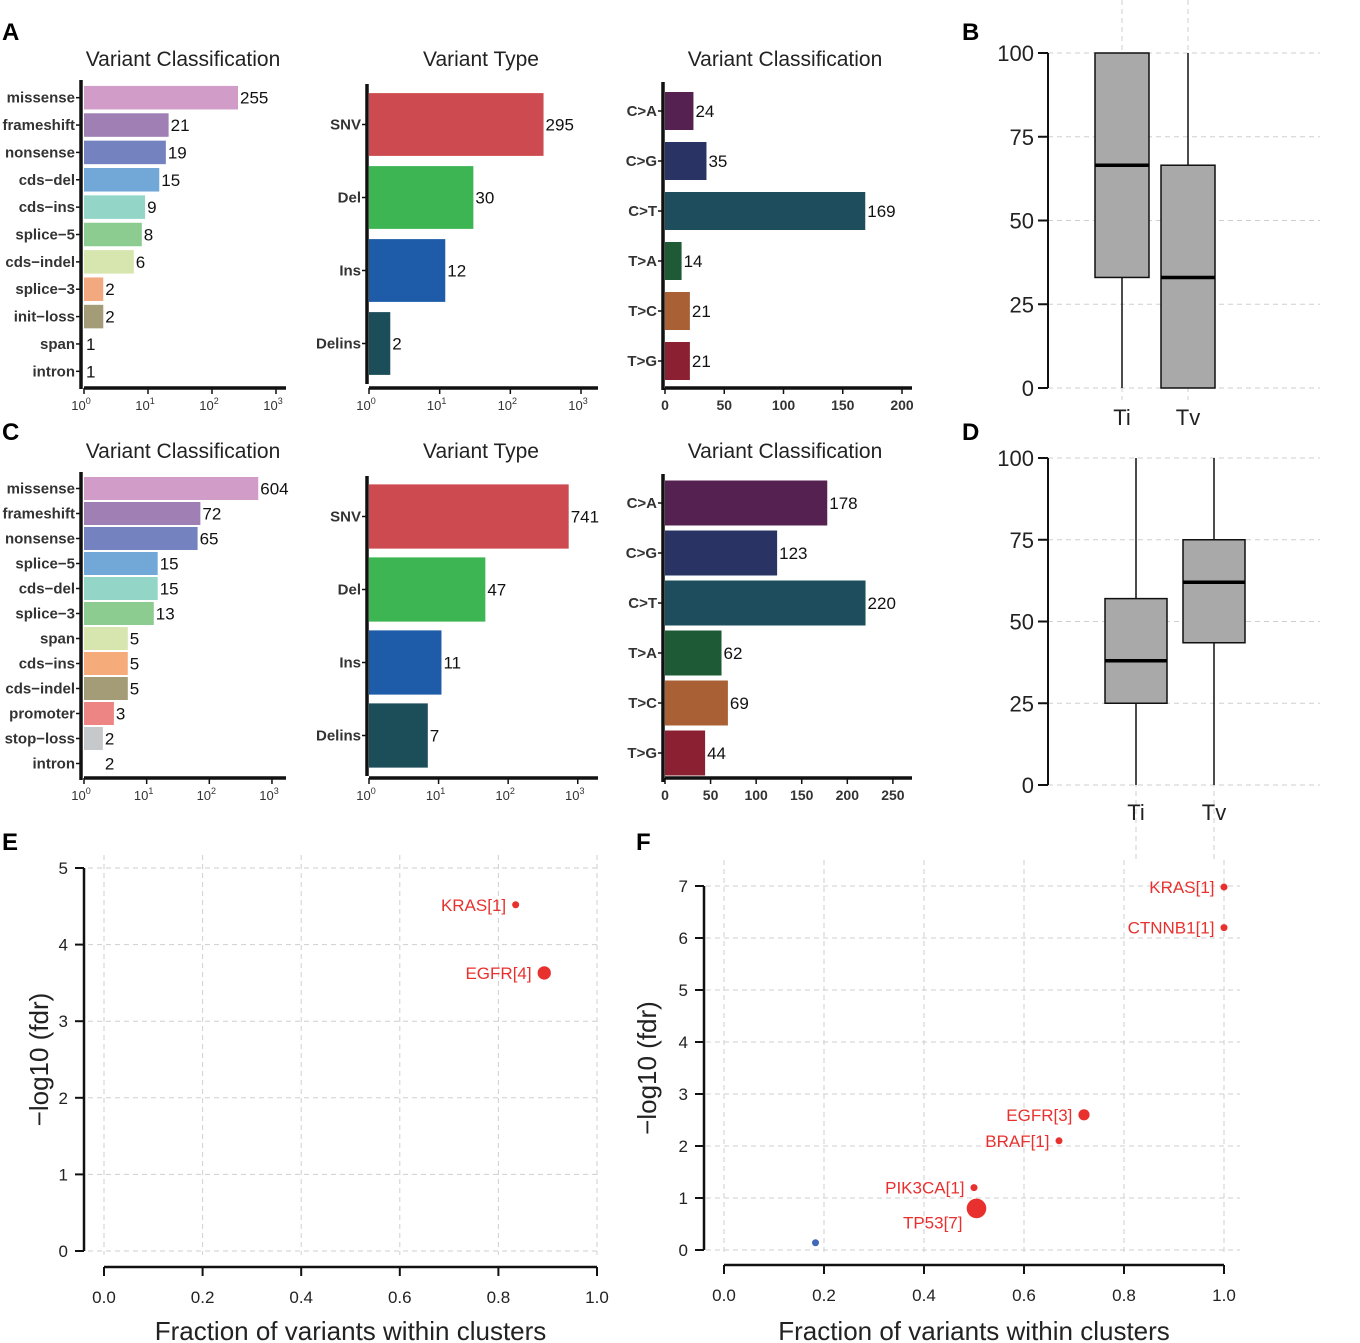 The height and width of the screenshot is (1343, 1360). Describe the element at coordinates (115, 207) in the screenshot. I see `bar-cds−ins` at that location.